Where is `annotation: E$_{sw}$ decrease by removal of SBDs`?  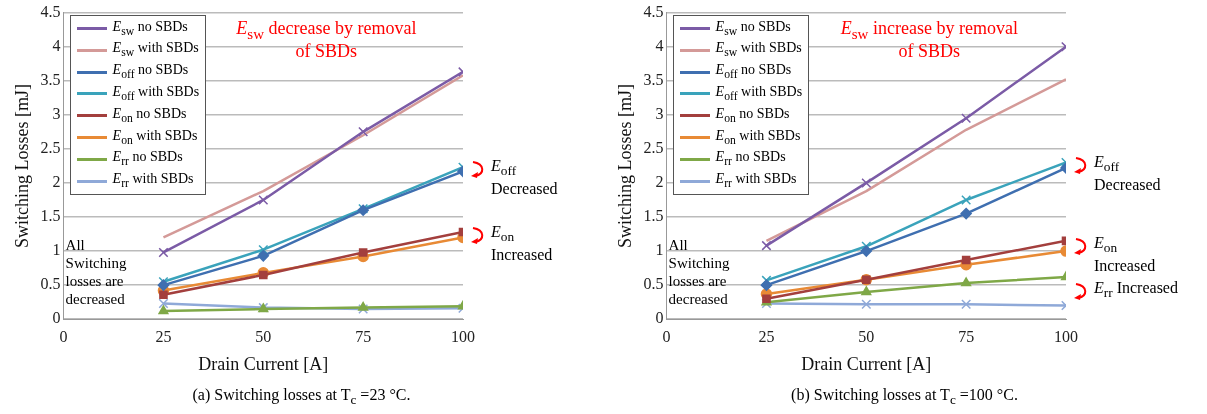 annotation: E$_{sw}$ decrease by removal of SBDs is located at coordinates (326, 39).